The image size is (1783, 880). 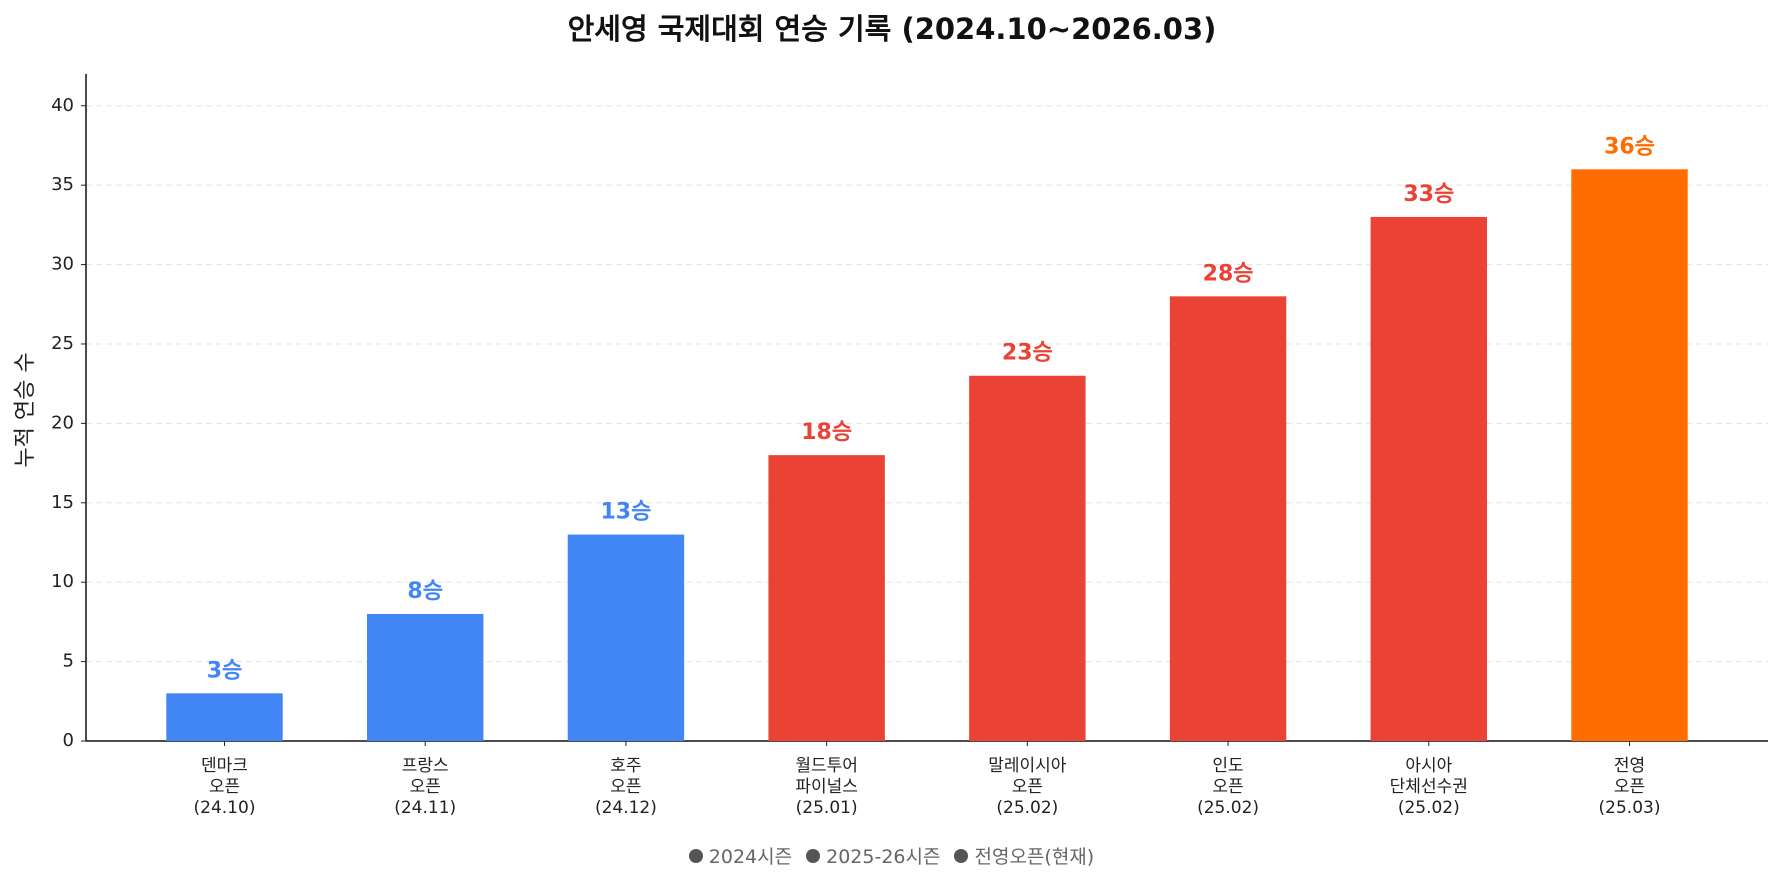 What do you see at coordinates (1034, 857) in the screenshot?
I see `legend-label: 전영오픈(현재)` at bounding box center [1034, 857].